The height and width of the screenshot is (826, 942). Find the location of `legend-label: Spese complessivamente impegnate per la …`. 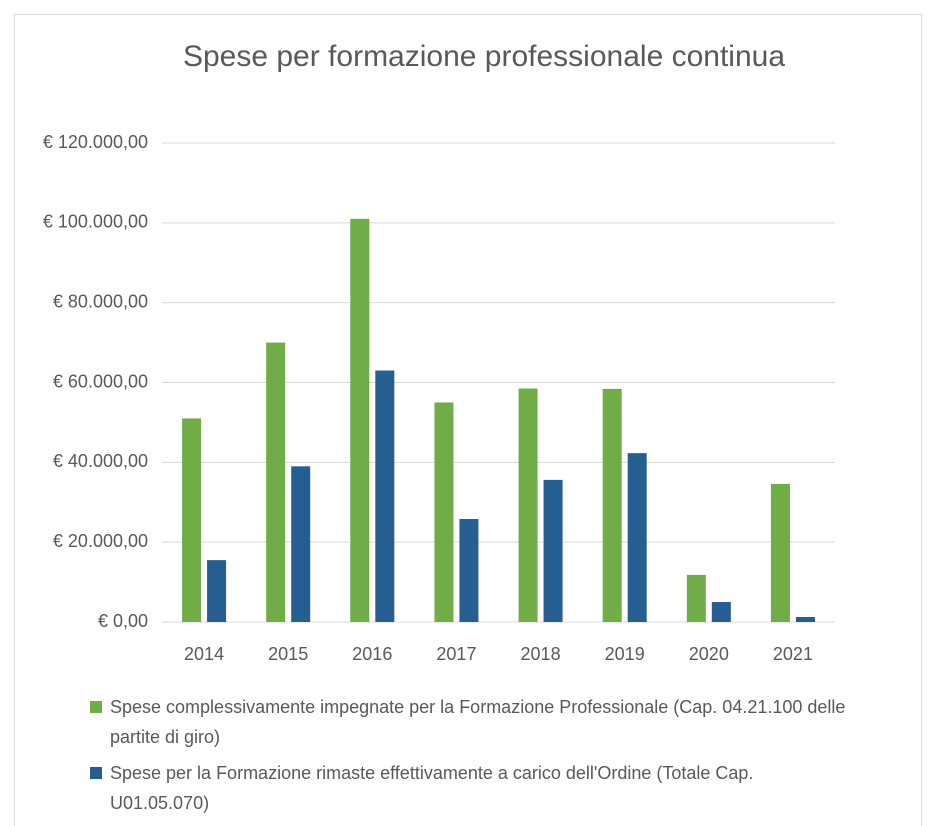

legend-label: Spese complessivamente impegnate per la … is located at coordinates (478, 722).